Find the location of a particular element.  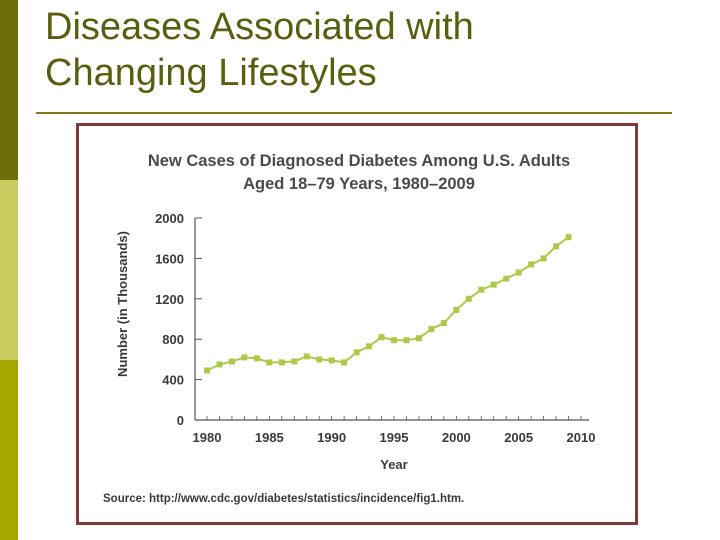

y-tick-label: 2000 is located at coordinates (169, 218).